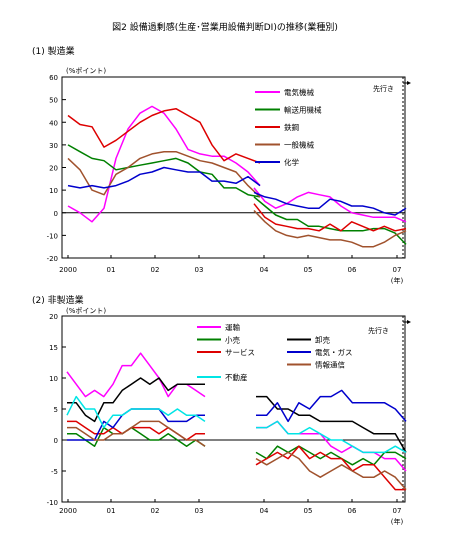  I want to click on section-title-non-manufacturing: (2) 非製造業, so click(58, 301).